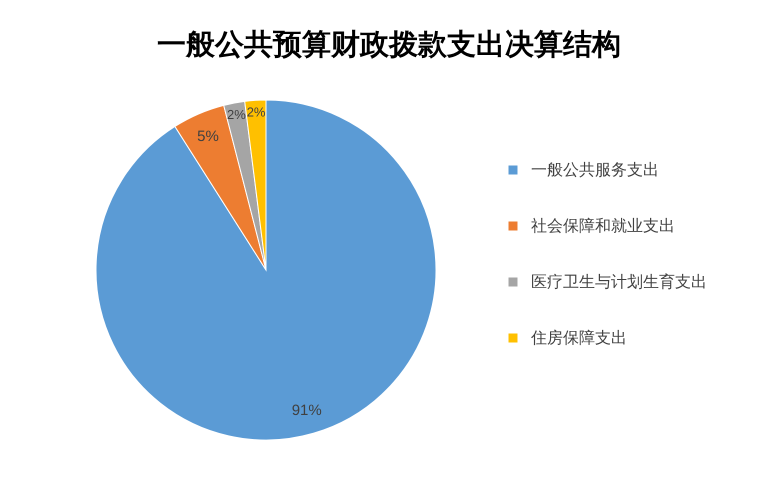 Image resolution: width=778 pixels, height=490 pixels. What do you see at coordinates (389, 45) in the screenshot?
I see `chart-title: 一般公共预算财政拨款支出决算结构` at bounding box center [389, 45].